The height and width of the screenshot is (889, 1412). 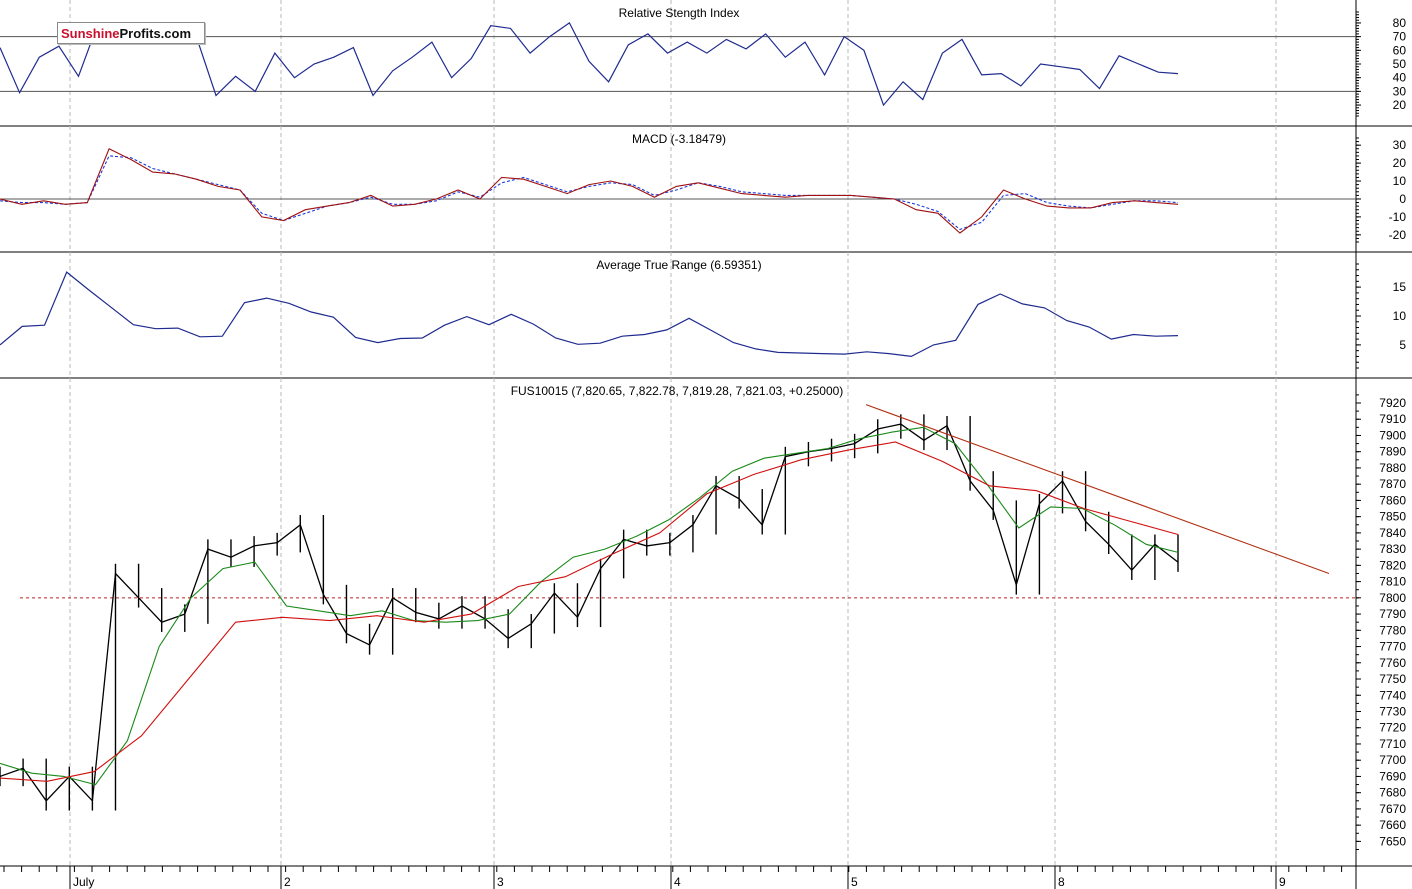 I want to click on ytick-label: 7760, so click(x=1392, y=663).